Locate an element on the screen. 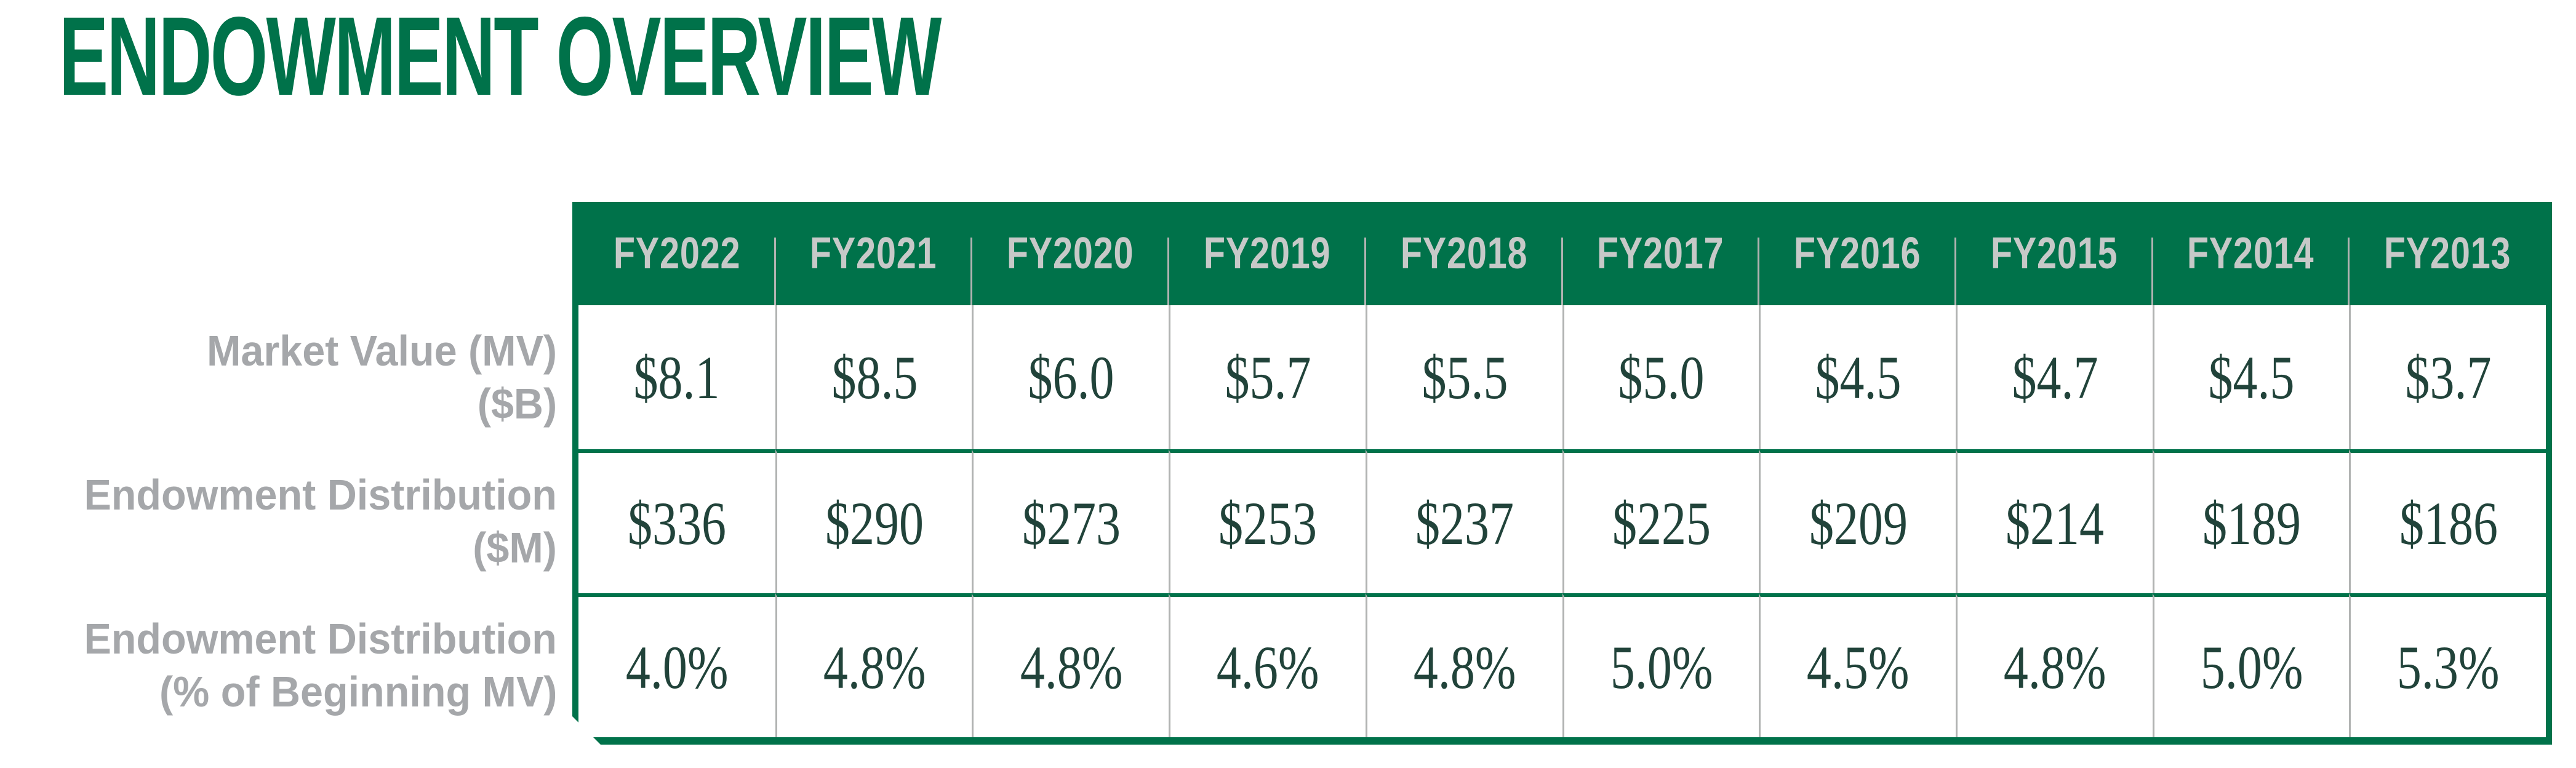  value-cell: $4.7 is located at coordinates (2054, 377).